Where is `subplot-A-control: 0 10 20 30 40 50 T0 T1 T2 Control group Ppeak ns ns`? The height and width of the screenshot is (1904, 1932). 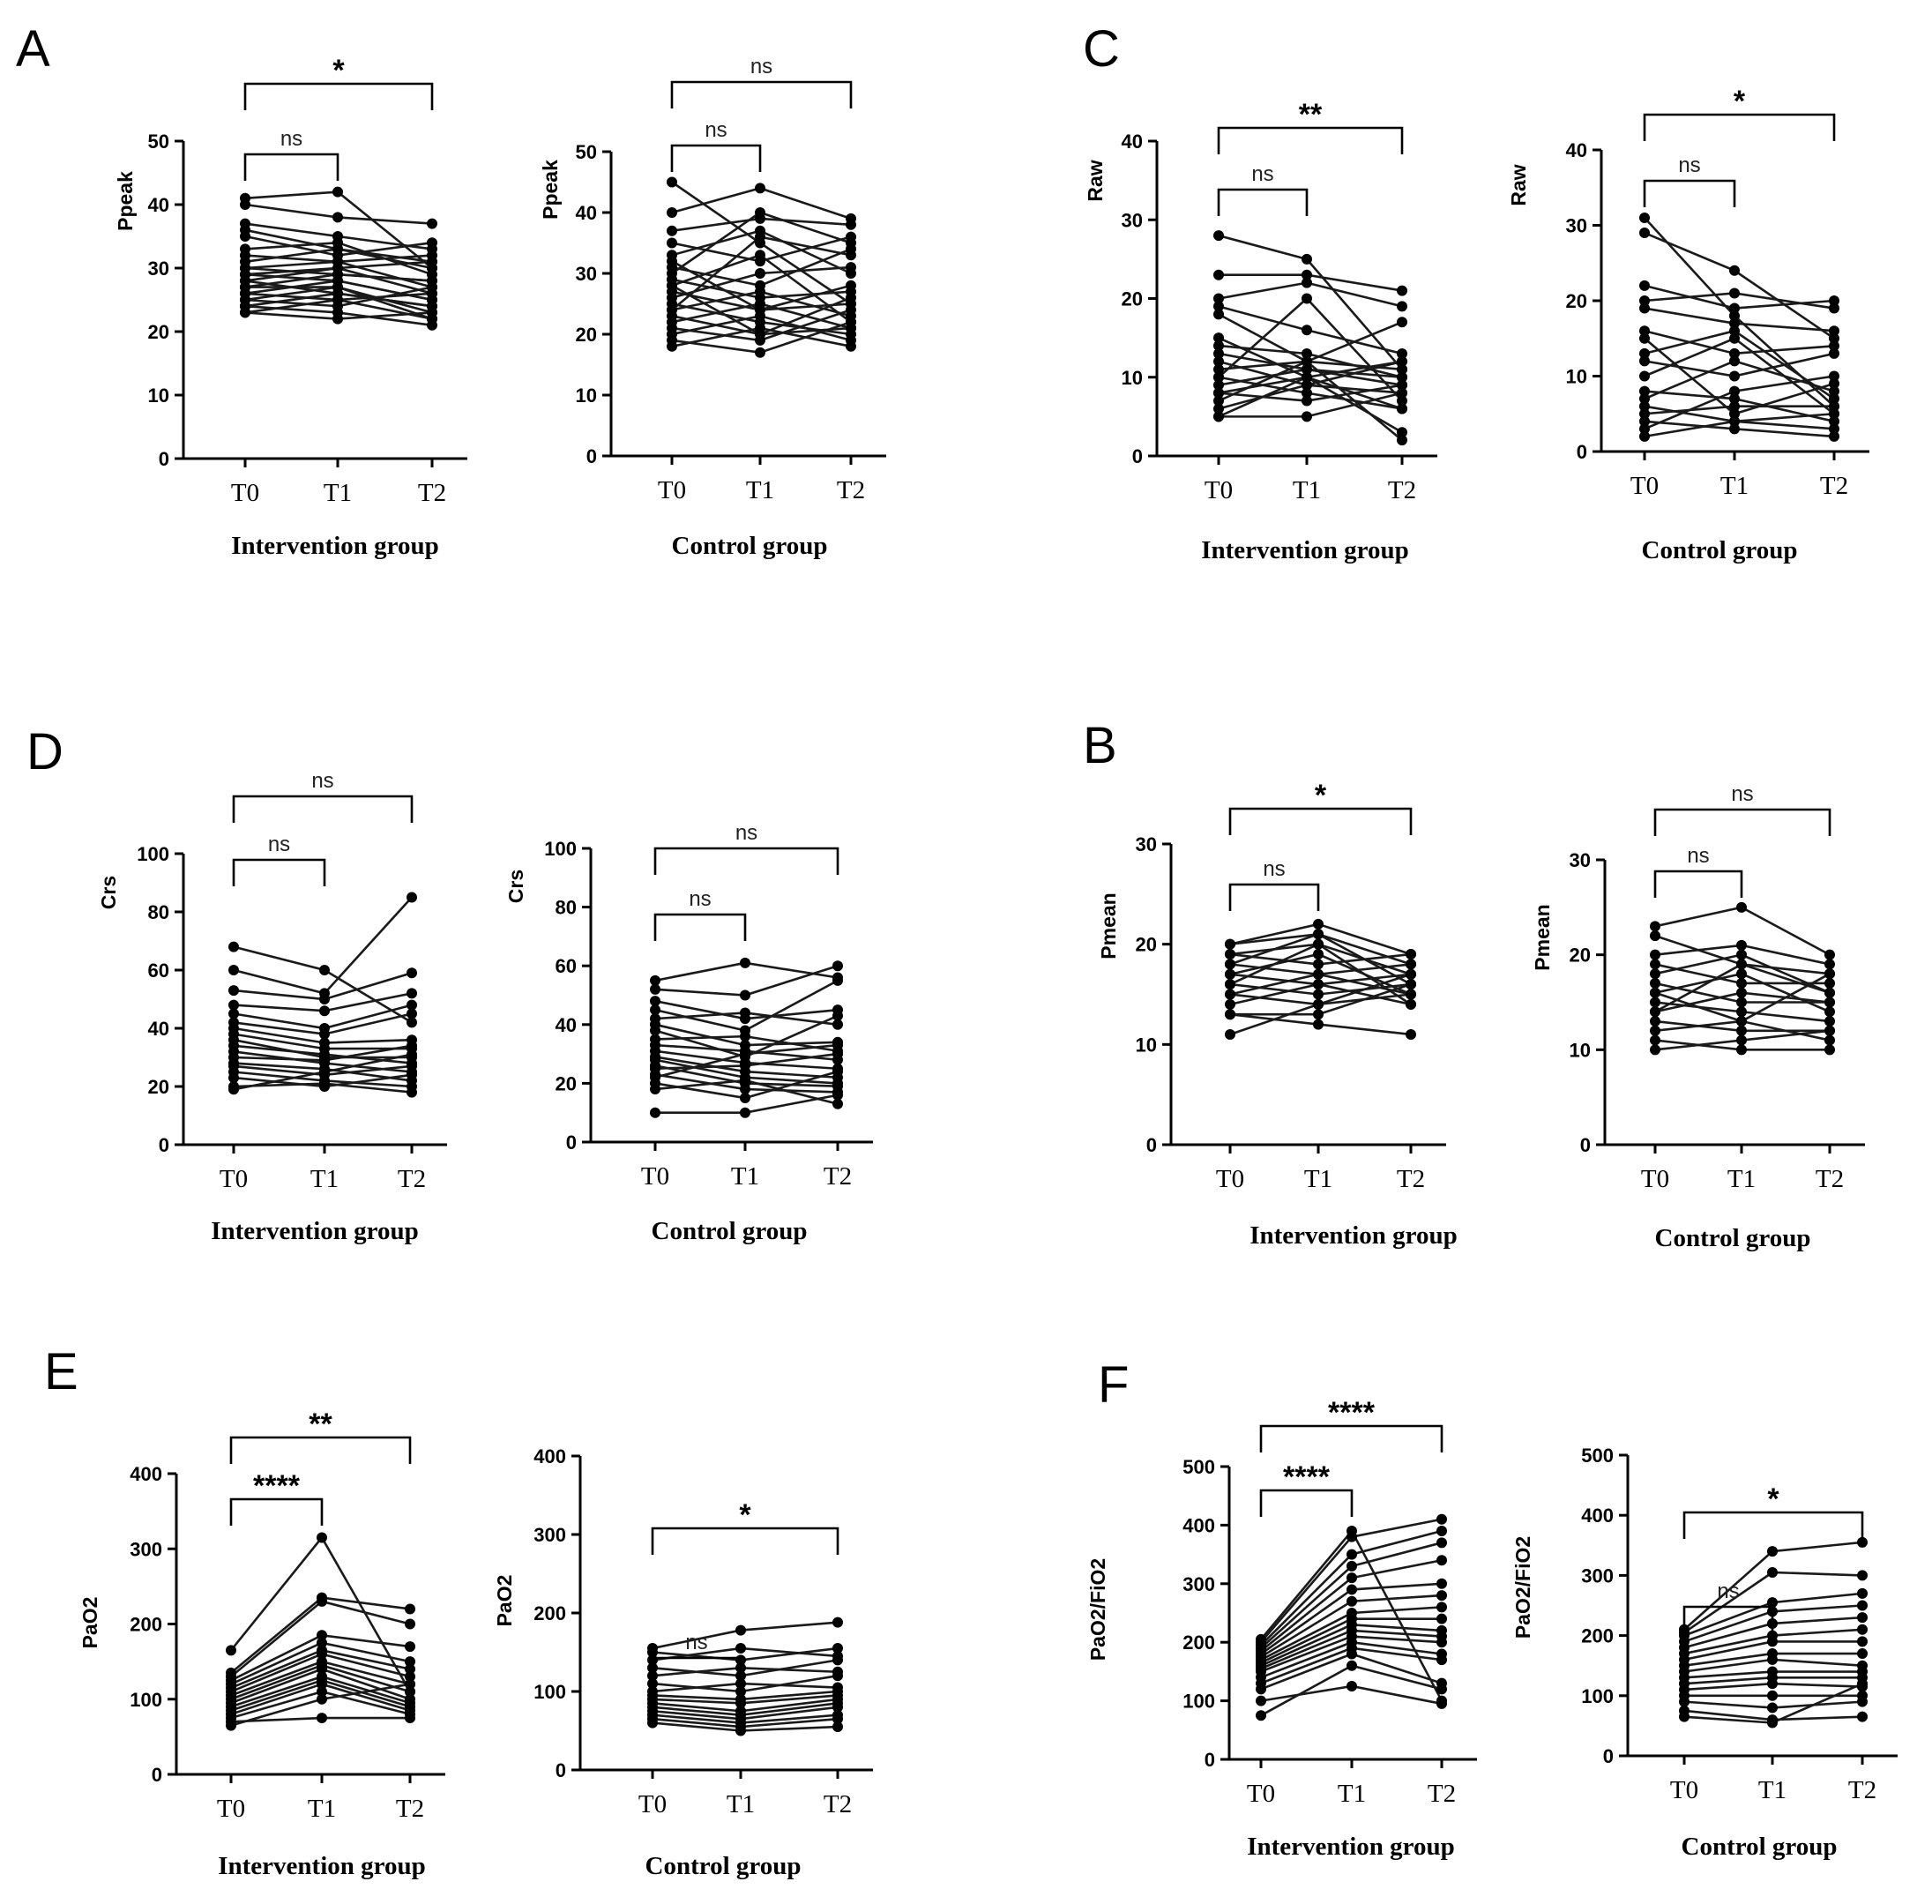
subplot-A-control: 0 10 20 30 40 50 T0 T1 T2 Control group Ppeak ns ns is located at coordinates (712, 307).